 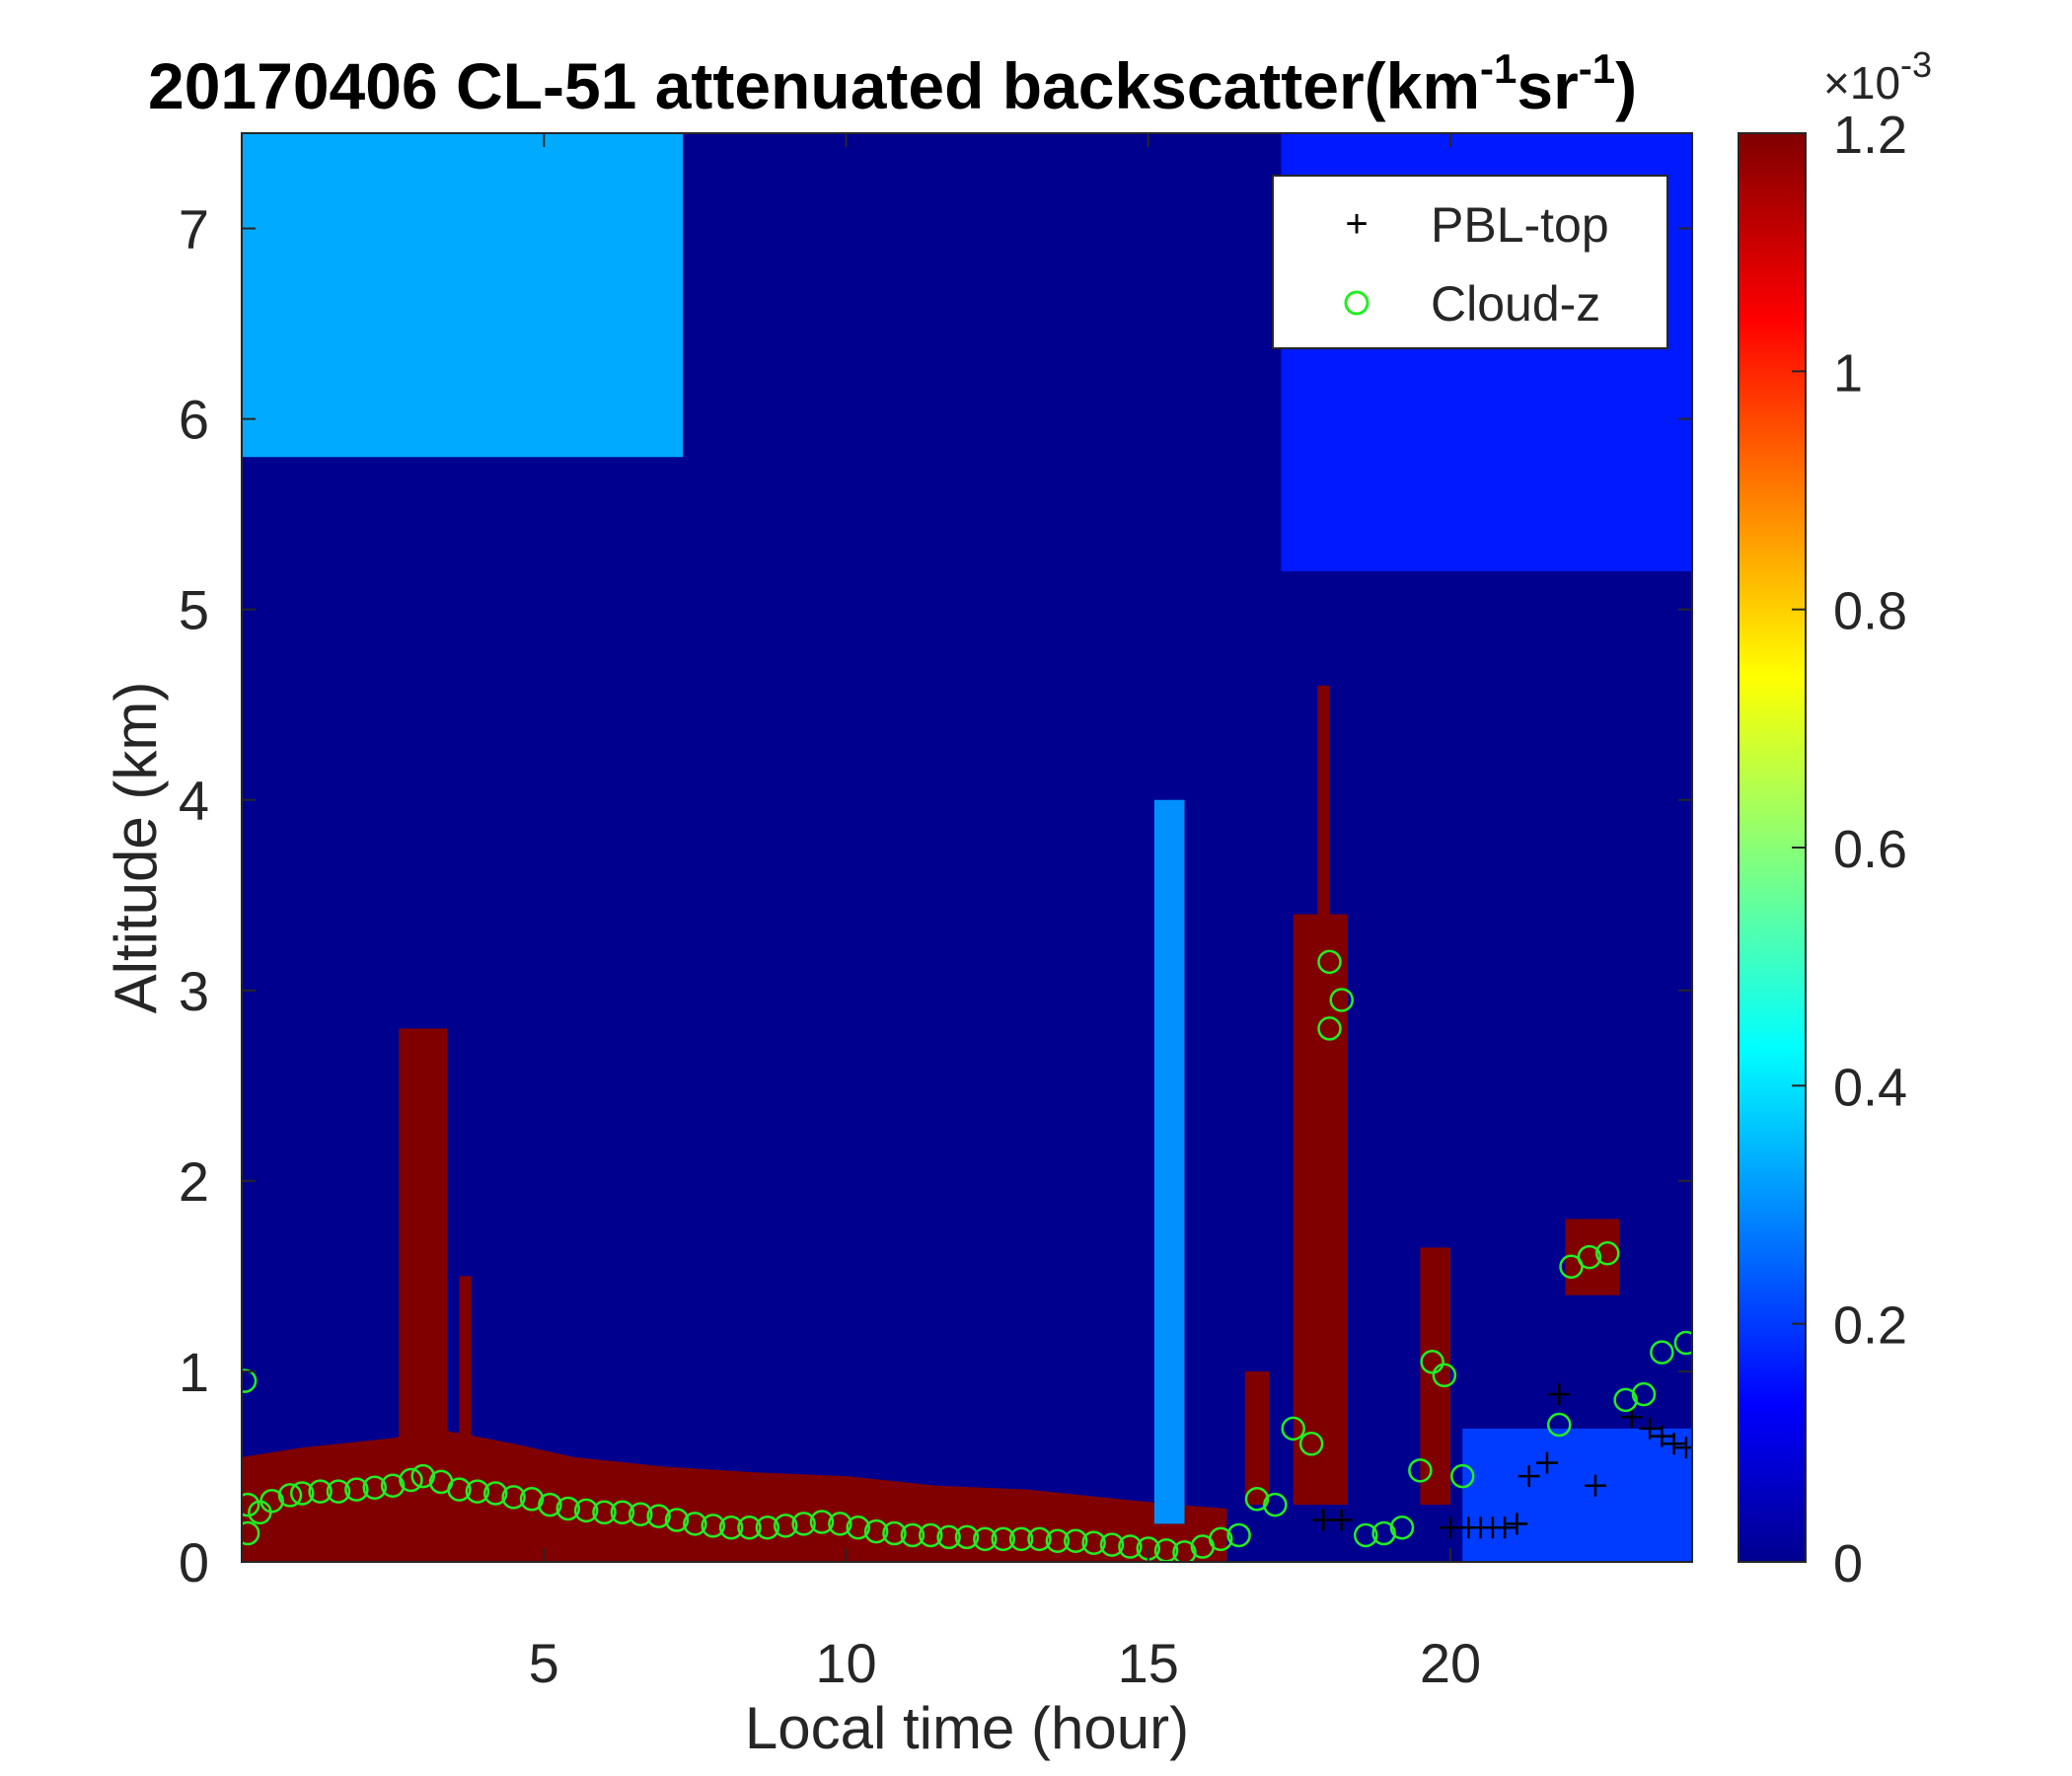 What do you see at coordinates (136, 848) in the screenshot?
I see `y-axis-label: Altitude (km)` at bounding box center [136, 848].